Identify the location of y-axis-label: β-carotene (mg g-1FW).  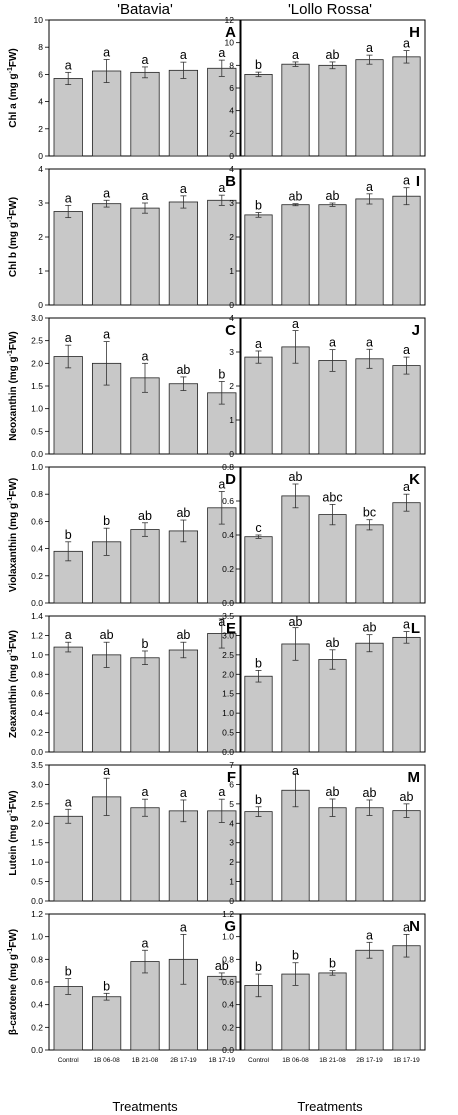
(13, 982).